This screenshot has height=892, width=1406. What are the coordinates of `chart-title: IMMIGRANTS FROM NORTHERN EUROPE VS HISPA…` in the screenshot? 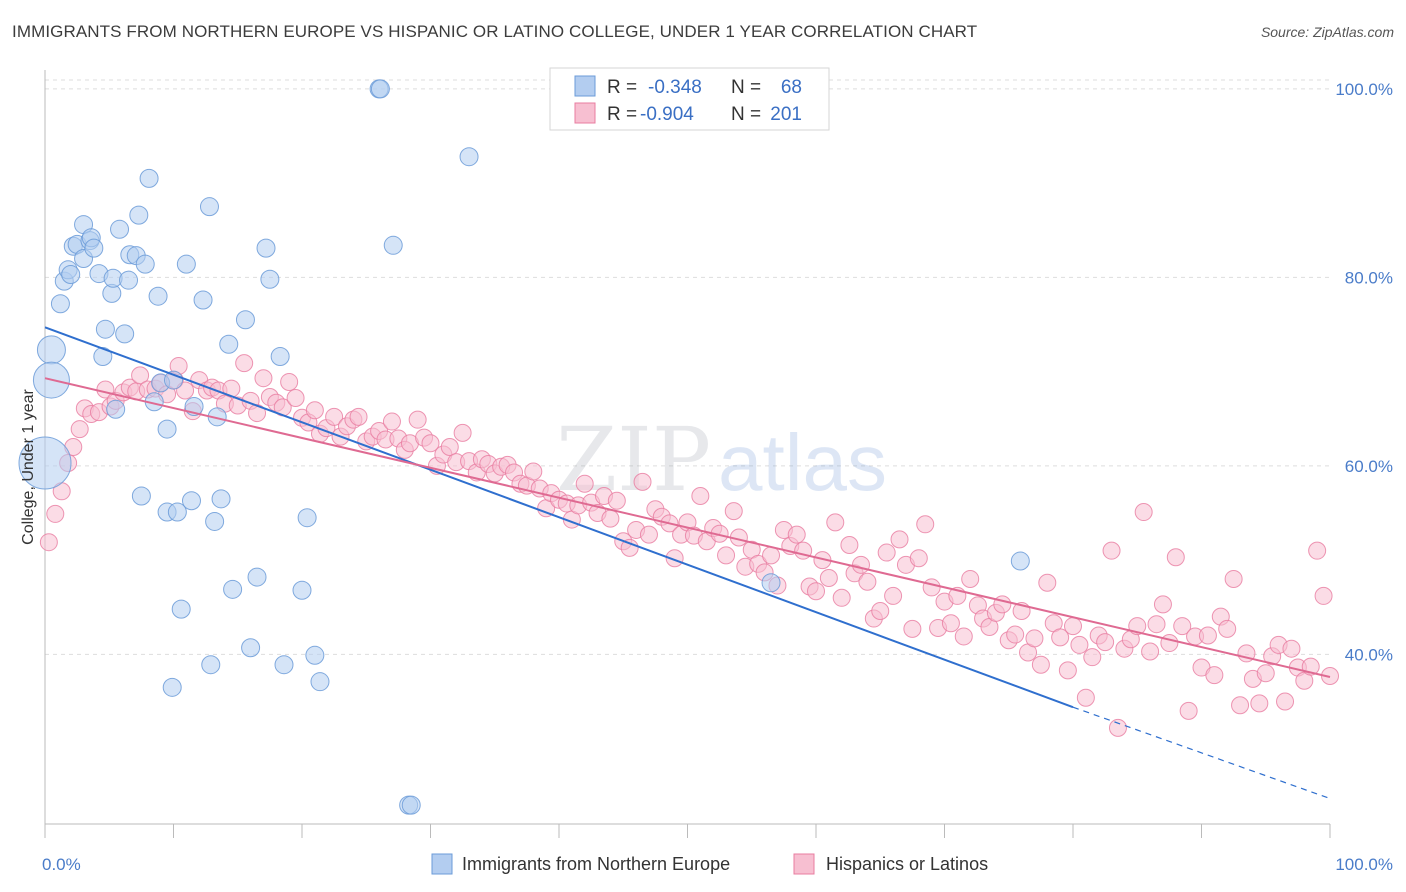 It's located at (495, 31).